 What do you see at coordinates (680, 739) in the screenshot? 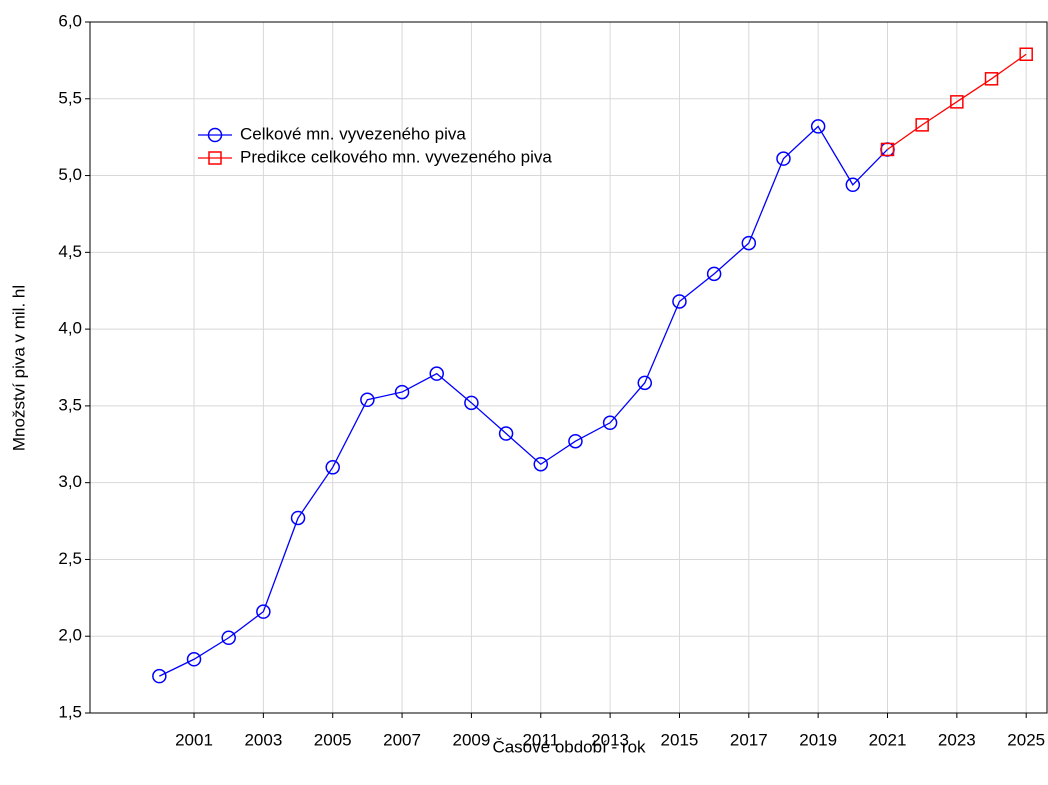
I see `x-tick-label: 2015` at bounding box center [680, 739].